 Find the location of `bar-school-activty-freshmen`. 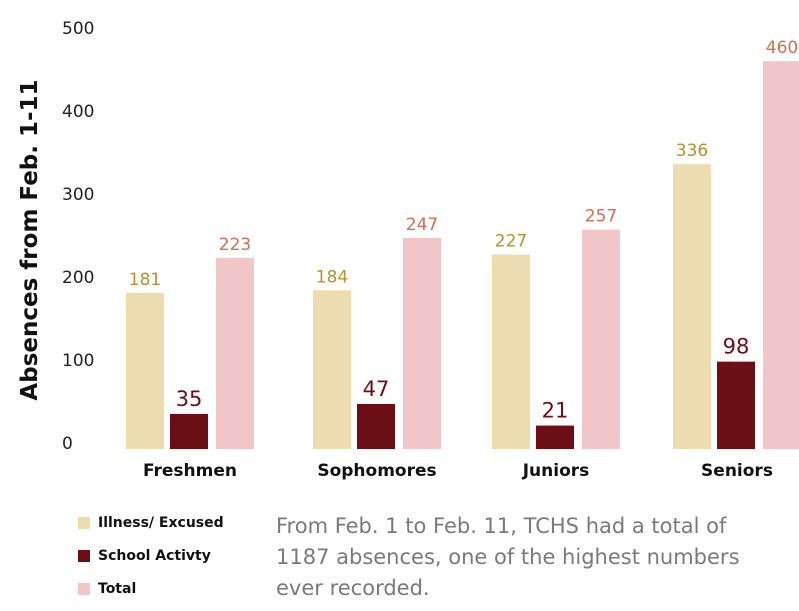

bar-school-activty-freshmen is located at coordinates (189, 431).